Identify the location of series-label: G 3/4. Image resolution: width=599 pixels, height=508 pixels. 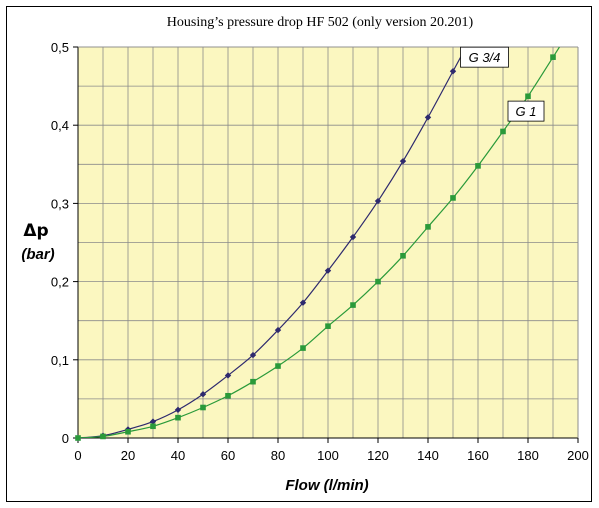
(484, 57).